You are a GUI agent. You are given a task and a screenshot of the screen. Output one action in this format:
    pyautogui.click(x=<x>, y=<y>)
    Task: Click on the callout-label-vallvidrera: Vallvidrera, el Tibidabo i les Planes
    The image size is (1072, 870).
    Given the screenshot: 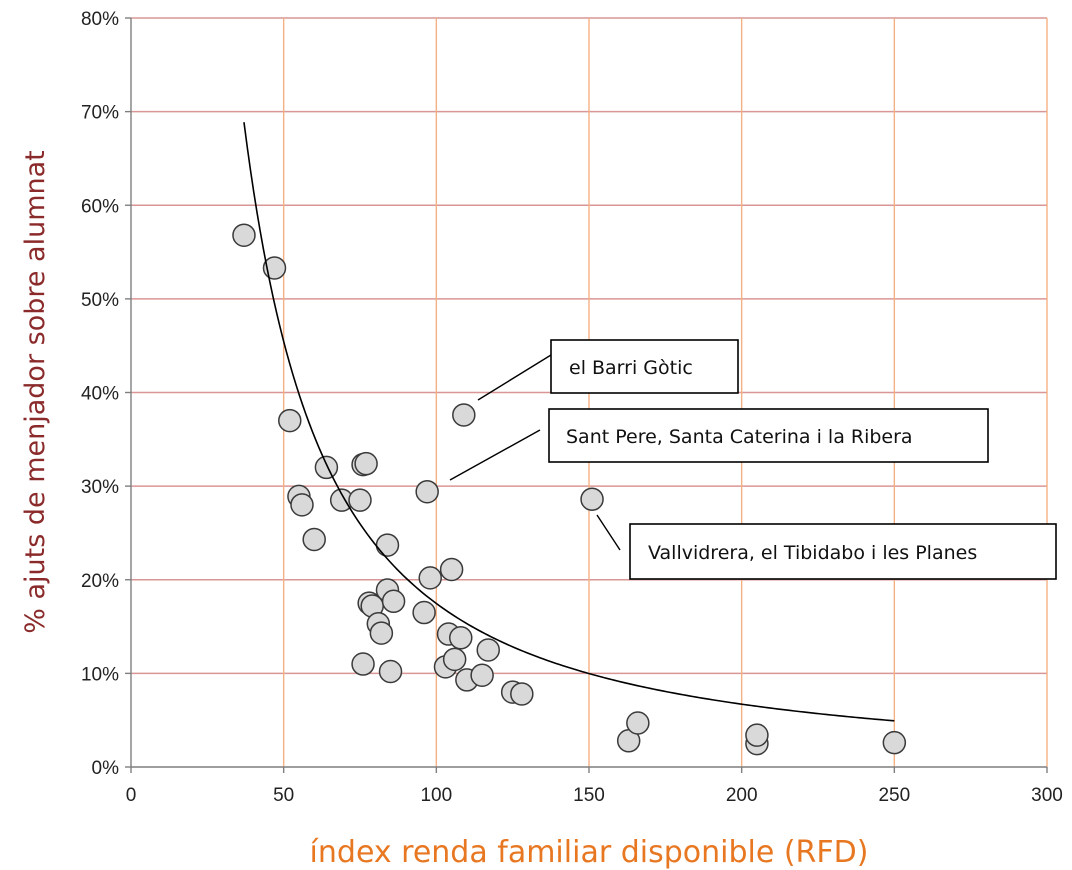 What is the action you would take?
    pyautogui.click(x=812, y=553)
    